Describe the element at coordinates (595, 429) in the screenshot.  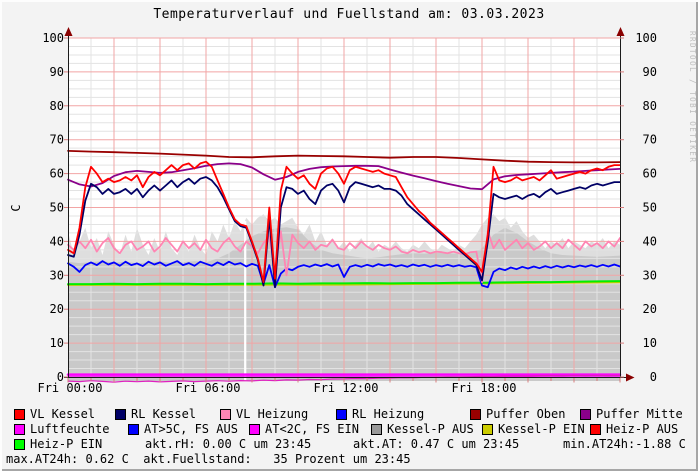
I see `legend-swatch-heiz-p-aus` at that location.